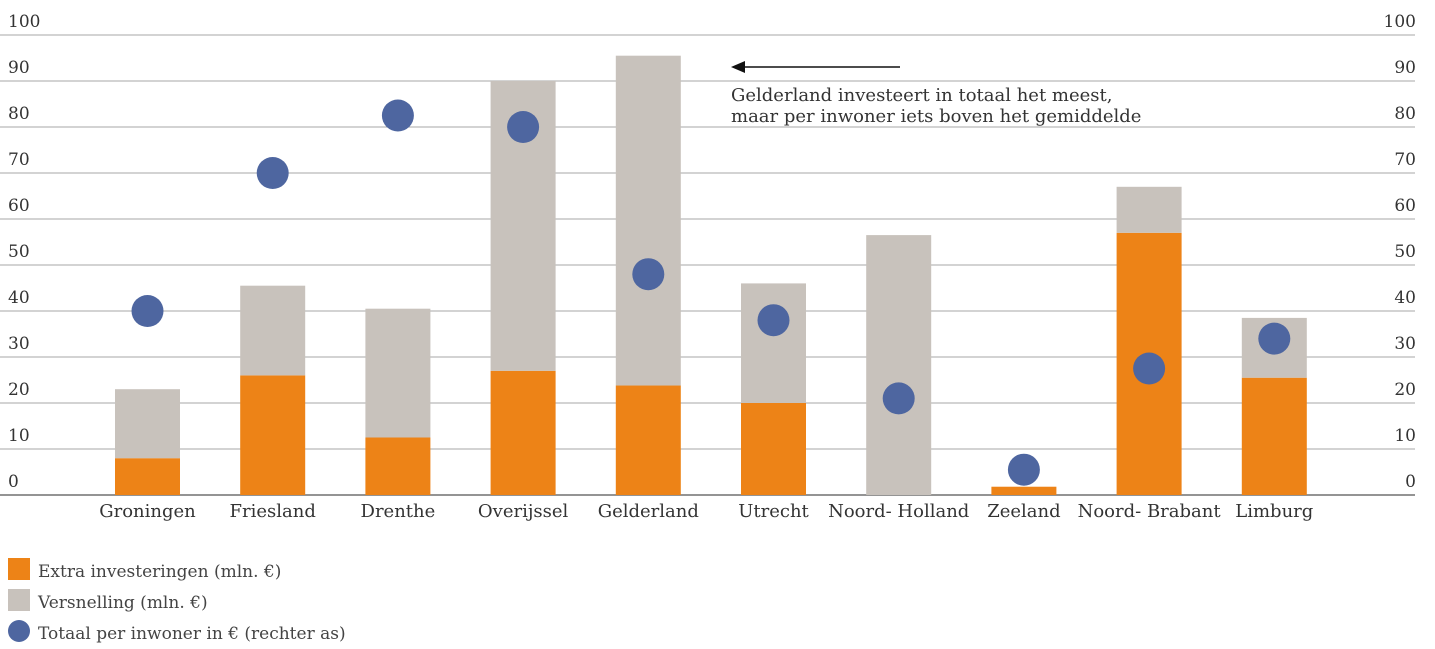 The image size is (1435, 649). I want to click on legend-label: Versnelling (mln. €), so click(123, 602).